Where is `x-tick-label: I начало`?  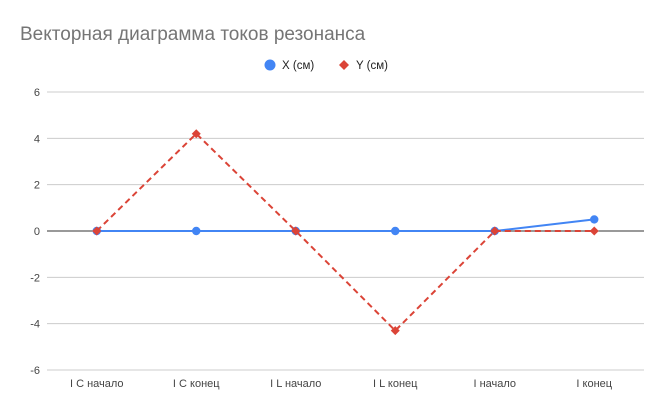
x-tick-label: I начало is located at coordinates (494, 384).